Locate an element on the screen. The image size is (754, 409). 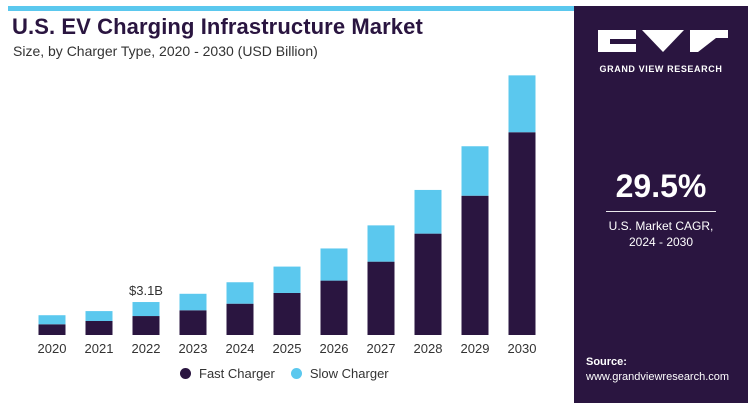
x-tick-label-2022: 2022 is located at coordinates (146, 348).